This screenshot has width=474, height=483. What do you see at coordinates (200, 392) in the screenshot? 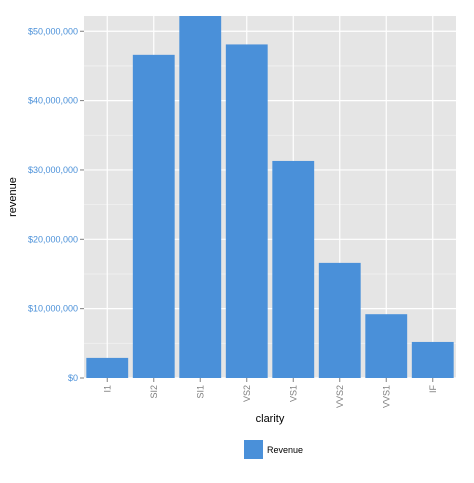
I see `x-tick-label: SI1` at bounding box center [200, 392].